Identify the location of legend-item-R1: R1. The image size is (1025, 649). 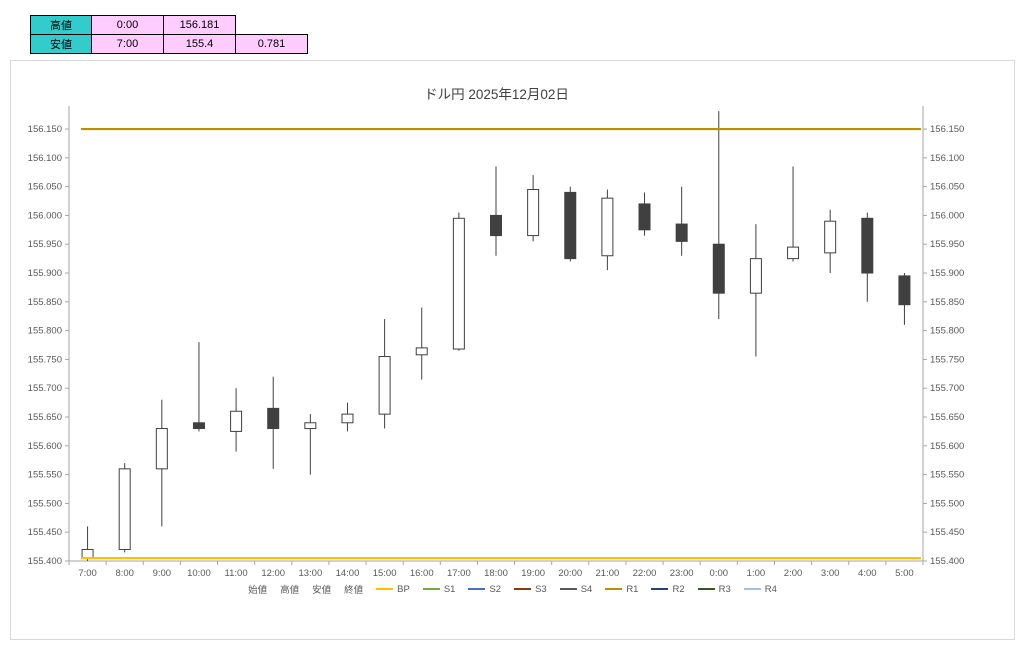
(621, 589).